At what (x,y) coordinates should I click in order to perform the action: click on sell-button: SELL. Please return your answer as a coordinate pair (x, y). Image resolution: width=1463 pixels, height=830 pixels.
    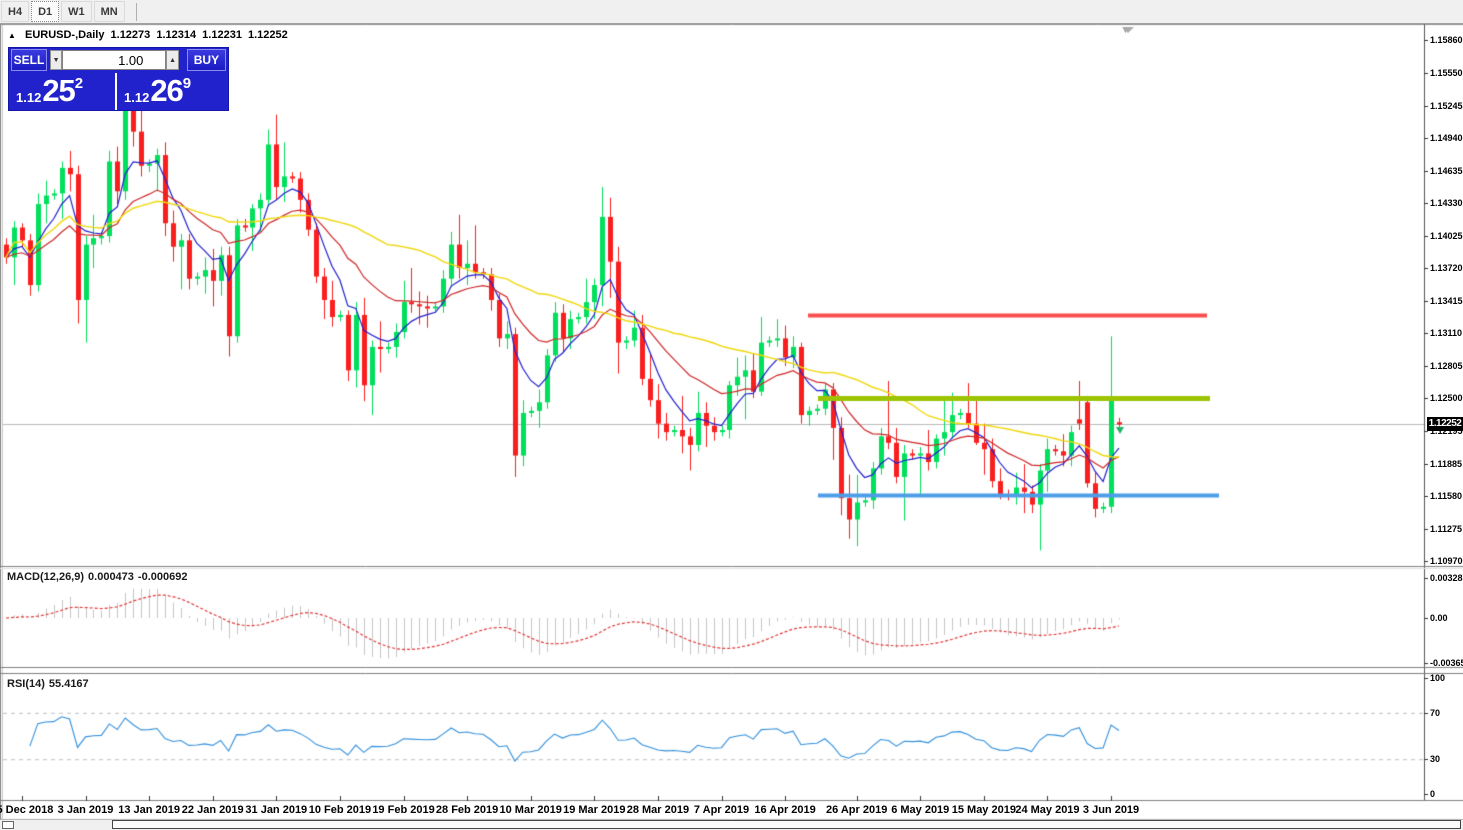
    Looking at the image, I should click on (29, 60).